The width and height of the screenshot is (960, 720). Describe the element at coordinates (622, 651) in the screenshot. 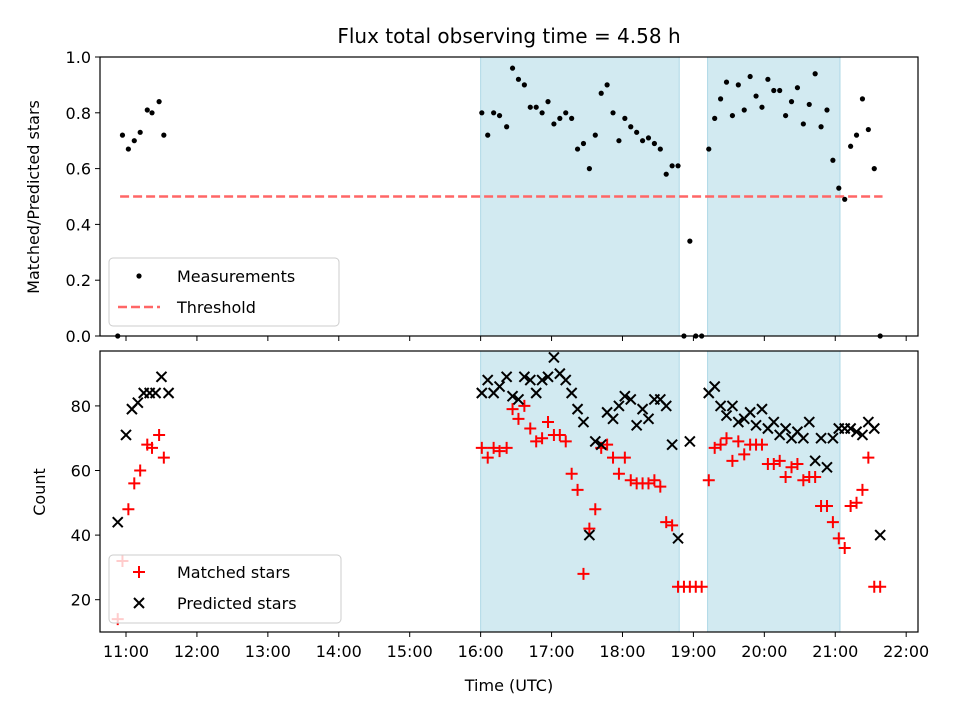

I see `x-tick-label: 18:00` at that location.